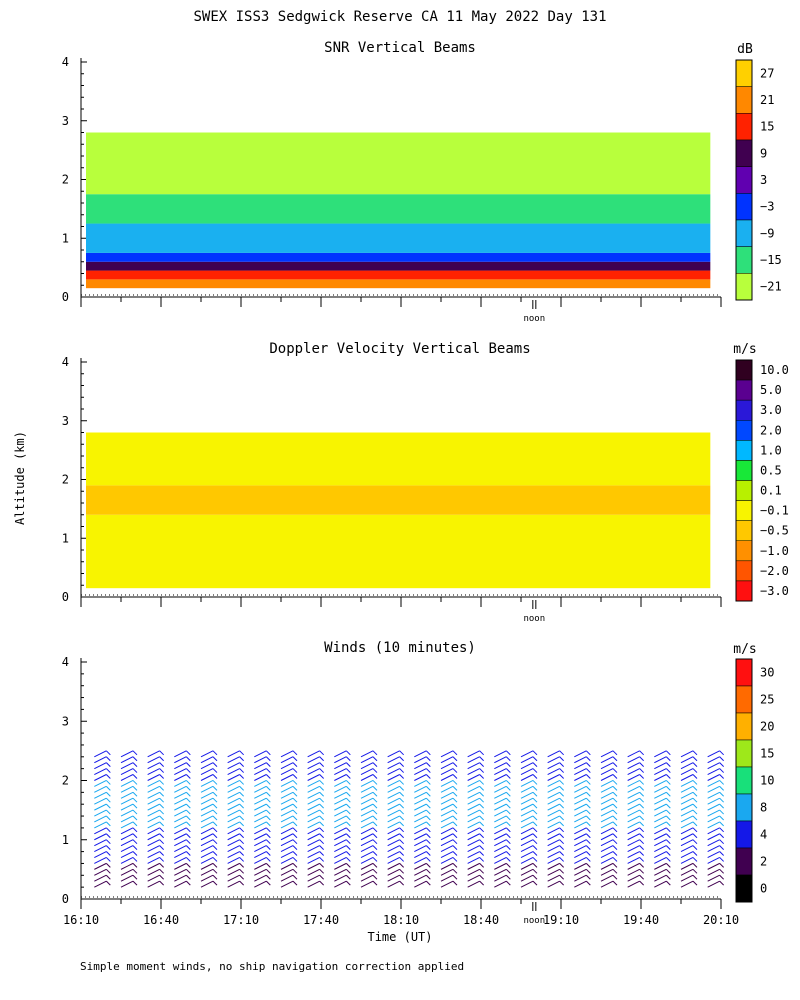  Describe the element at coordinates (767, 207) in the screenshot. I see `colorbar-label: −3` at that location.